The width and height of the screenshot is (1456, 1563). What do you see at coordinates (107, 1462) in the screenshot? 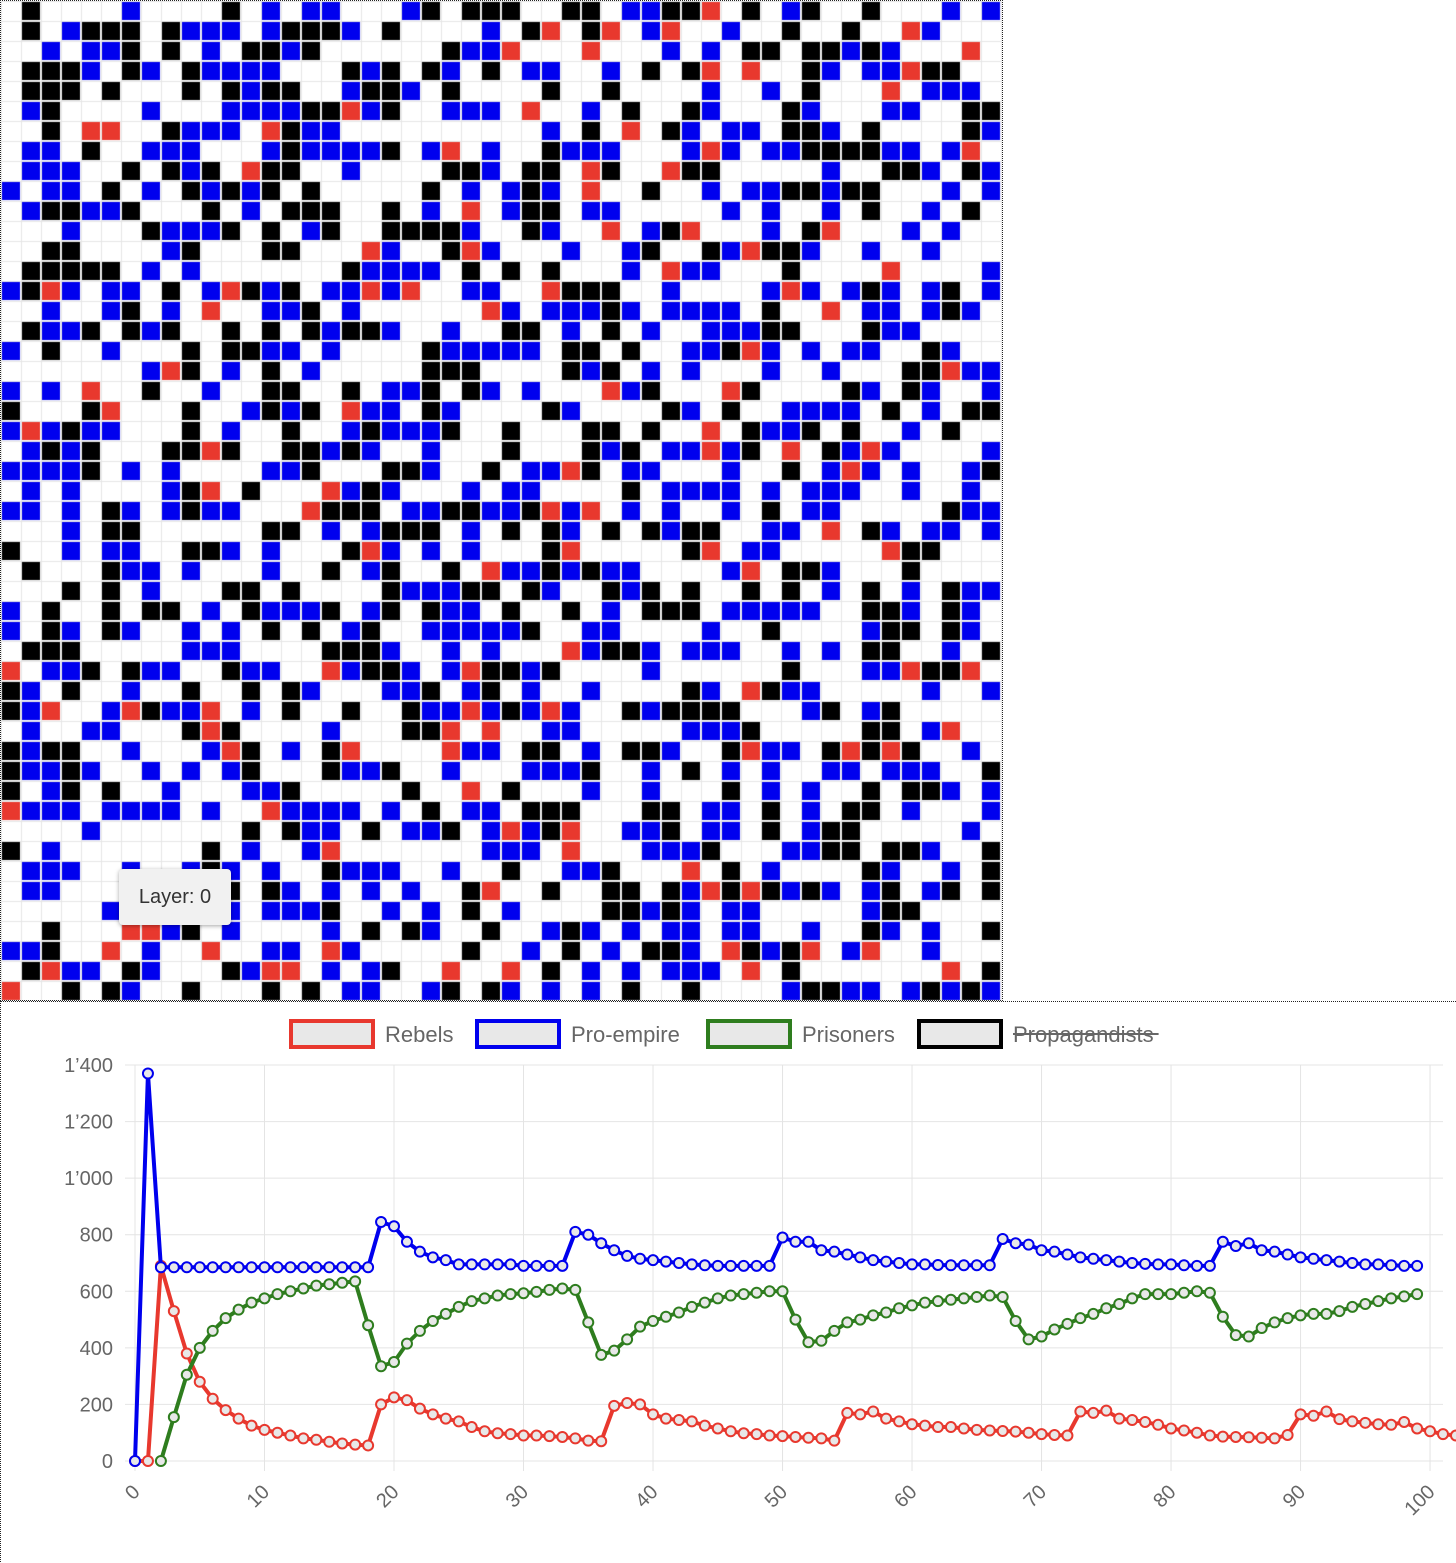
I see `y-tick-label: 0` at bounding box center [107, 1462].